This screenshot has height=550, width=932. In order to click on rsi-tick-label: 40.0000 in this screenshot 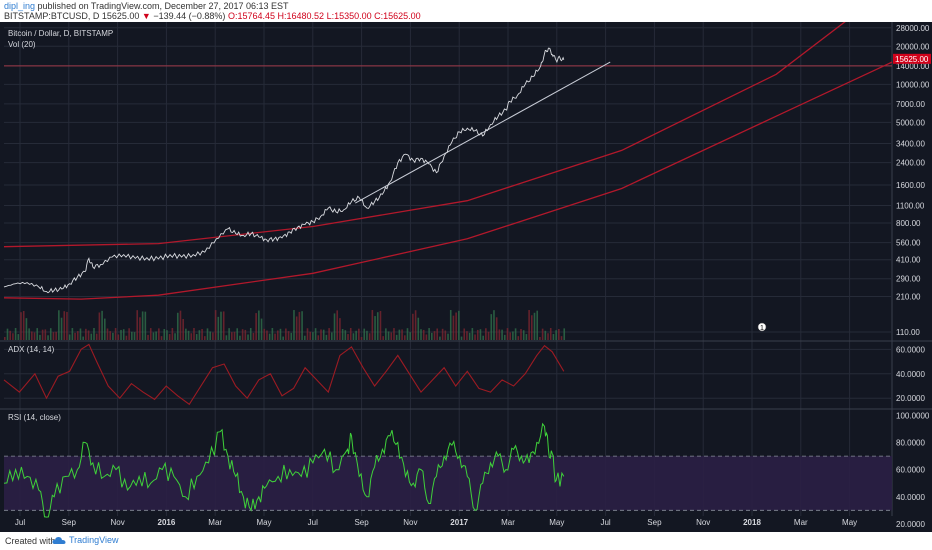, I will do `click(910, 497)`.